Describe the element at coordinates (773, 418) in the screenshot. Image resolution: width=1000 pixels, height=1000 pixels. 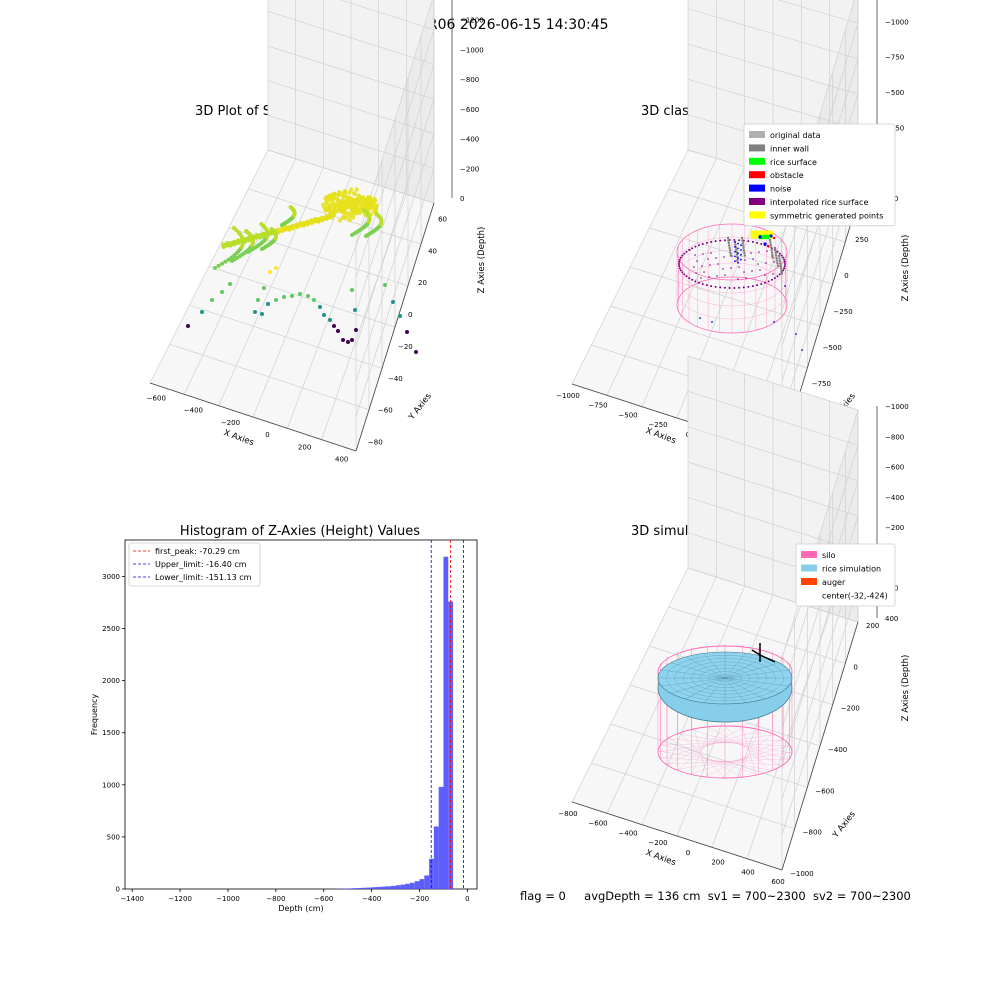
I see `sim-gridline` at that location.